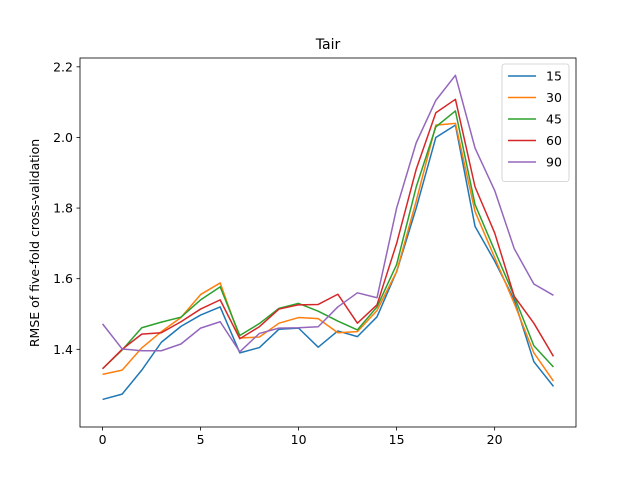  I want to click on y-tick-label: 1.8, so click(63, 208).